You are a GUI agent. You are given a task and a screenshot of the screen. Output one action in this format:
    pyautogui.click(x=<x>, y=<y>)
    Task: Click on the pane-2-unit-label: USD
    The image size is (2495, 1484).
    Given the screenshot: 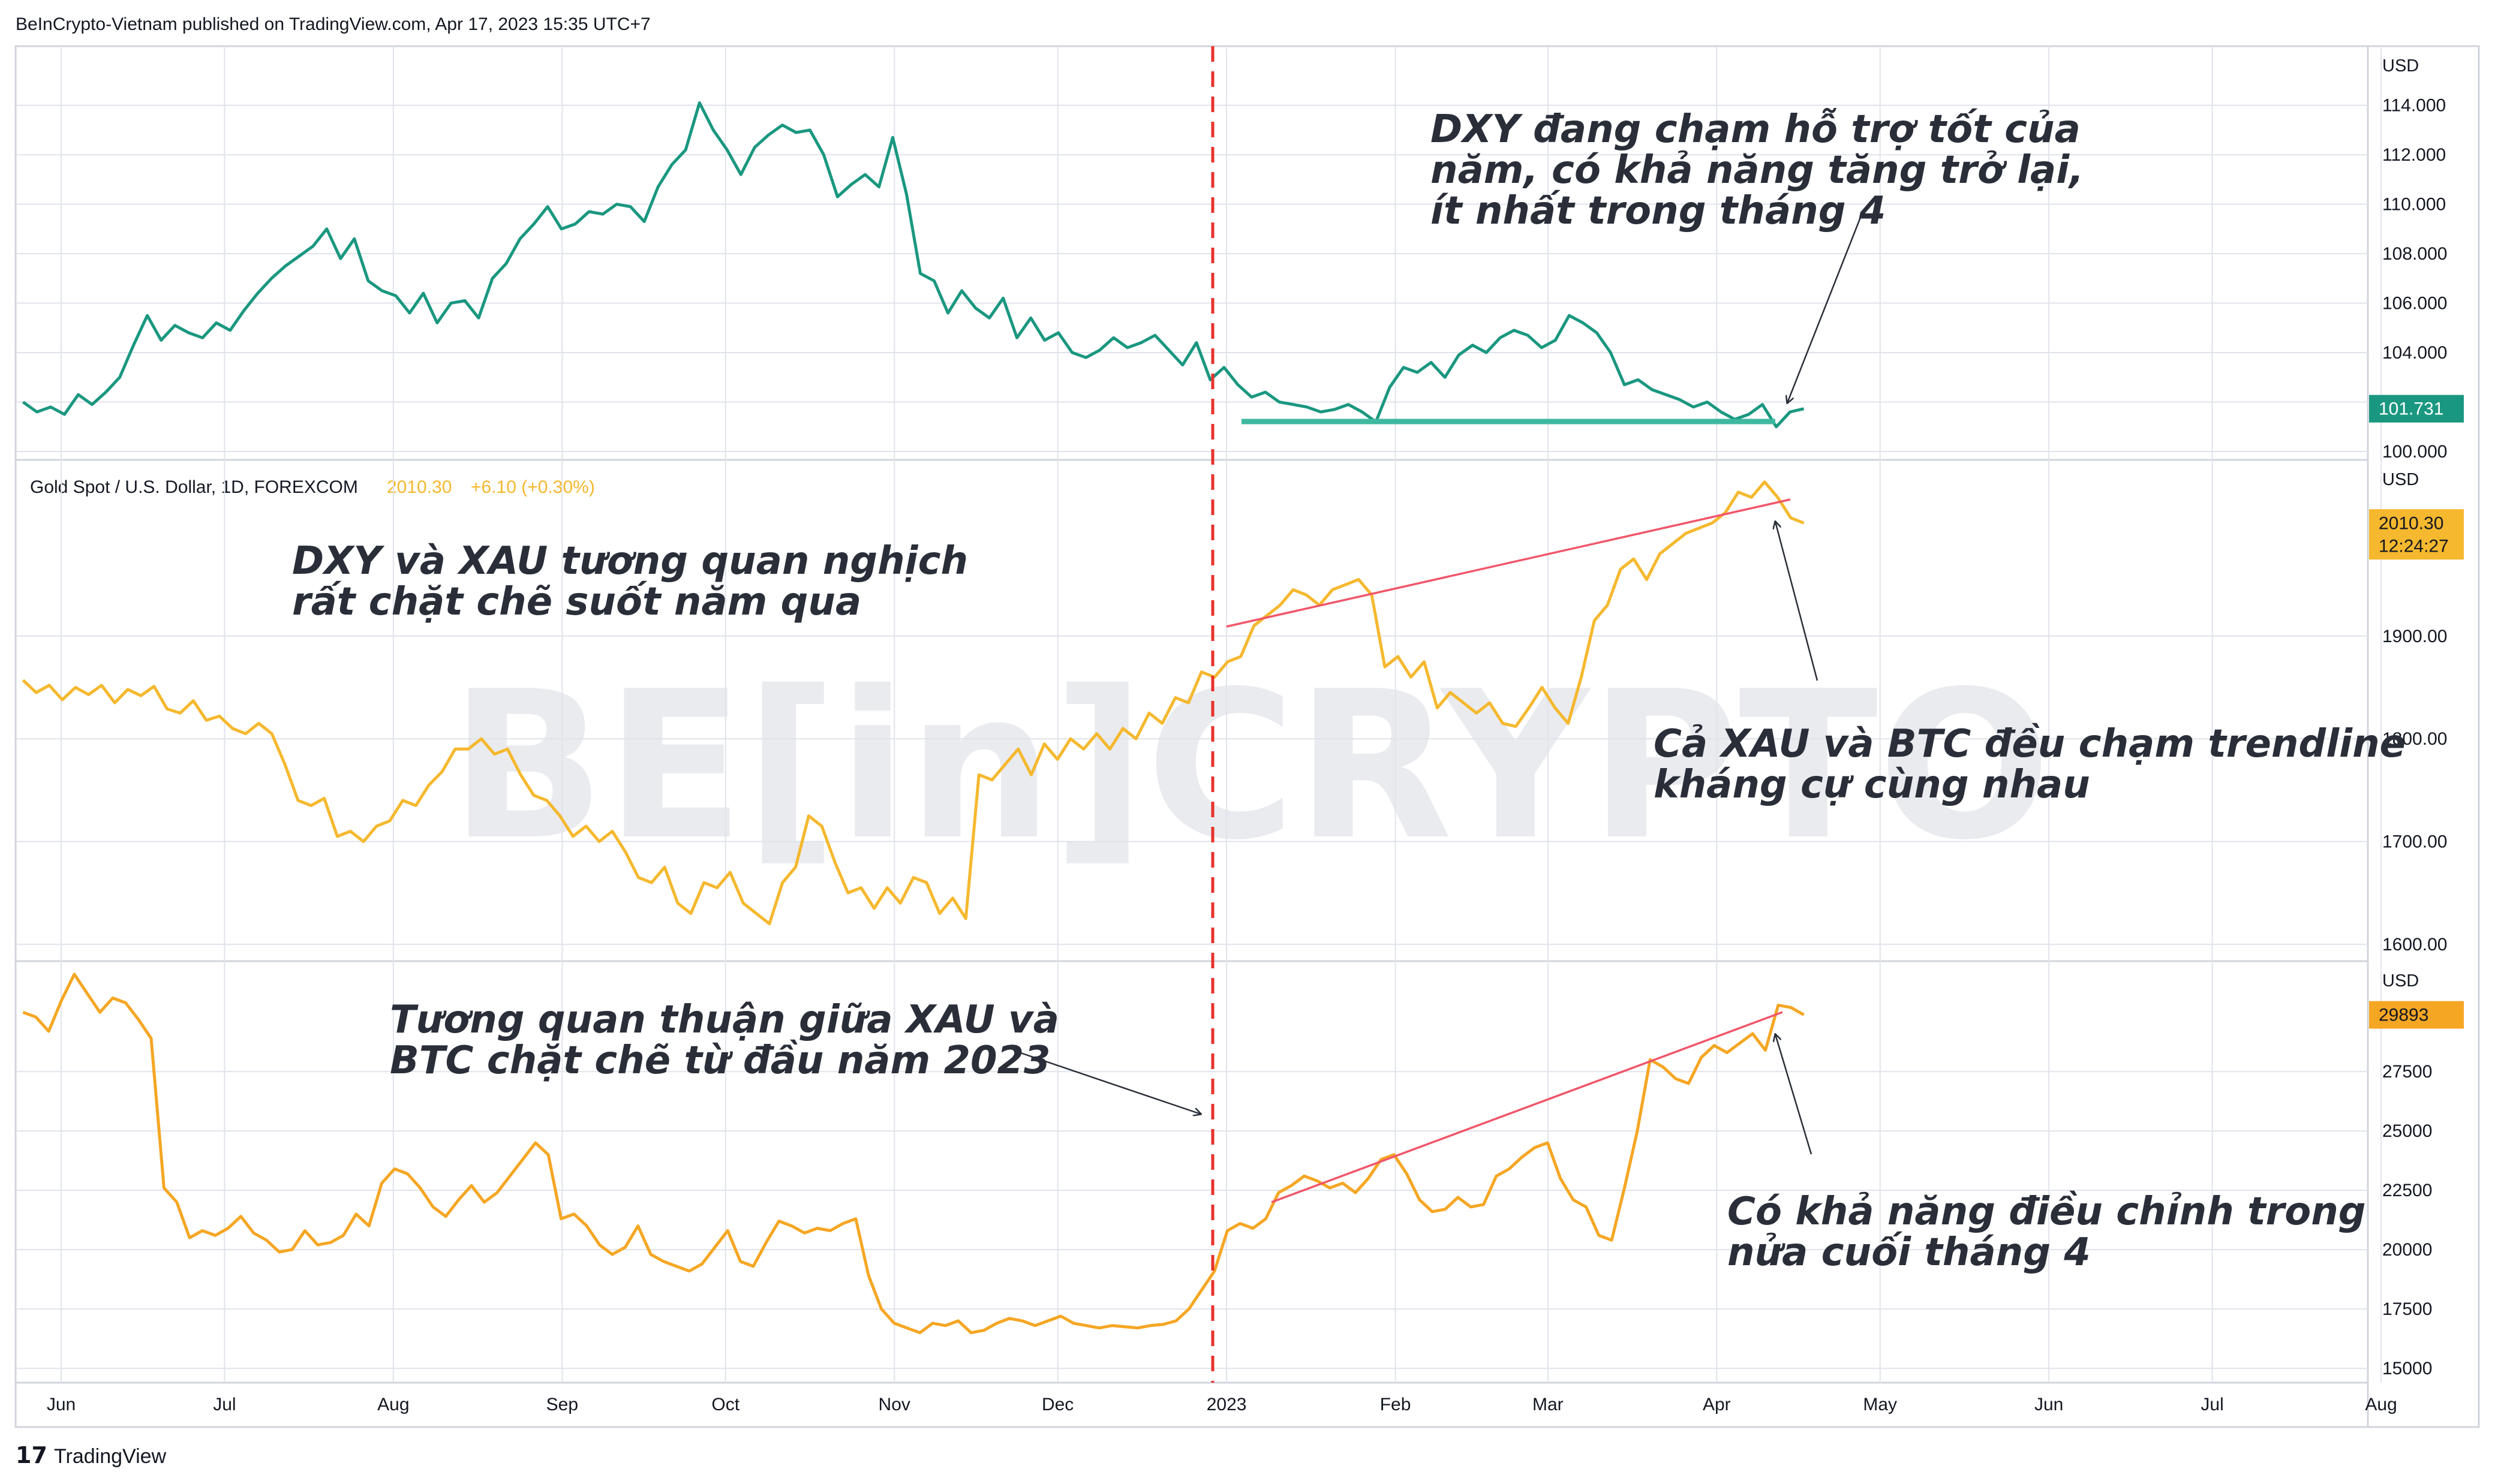 What is the action you would take?
    pyautogui.click(x=2400, y=981)
    